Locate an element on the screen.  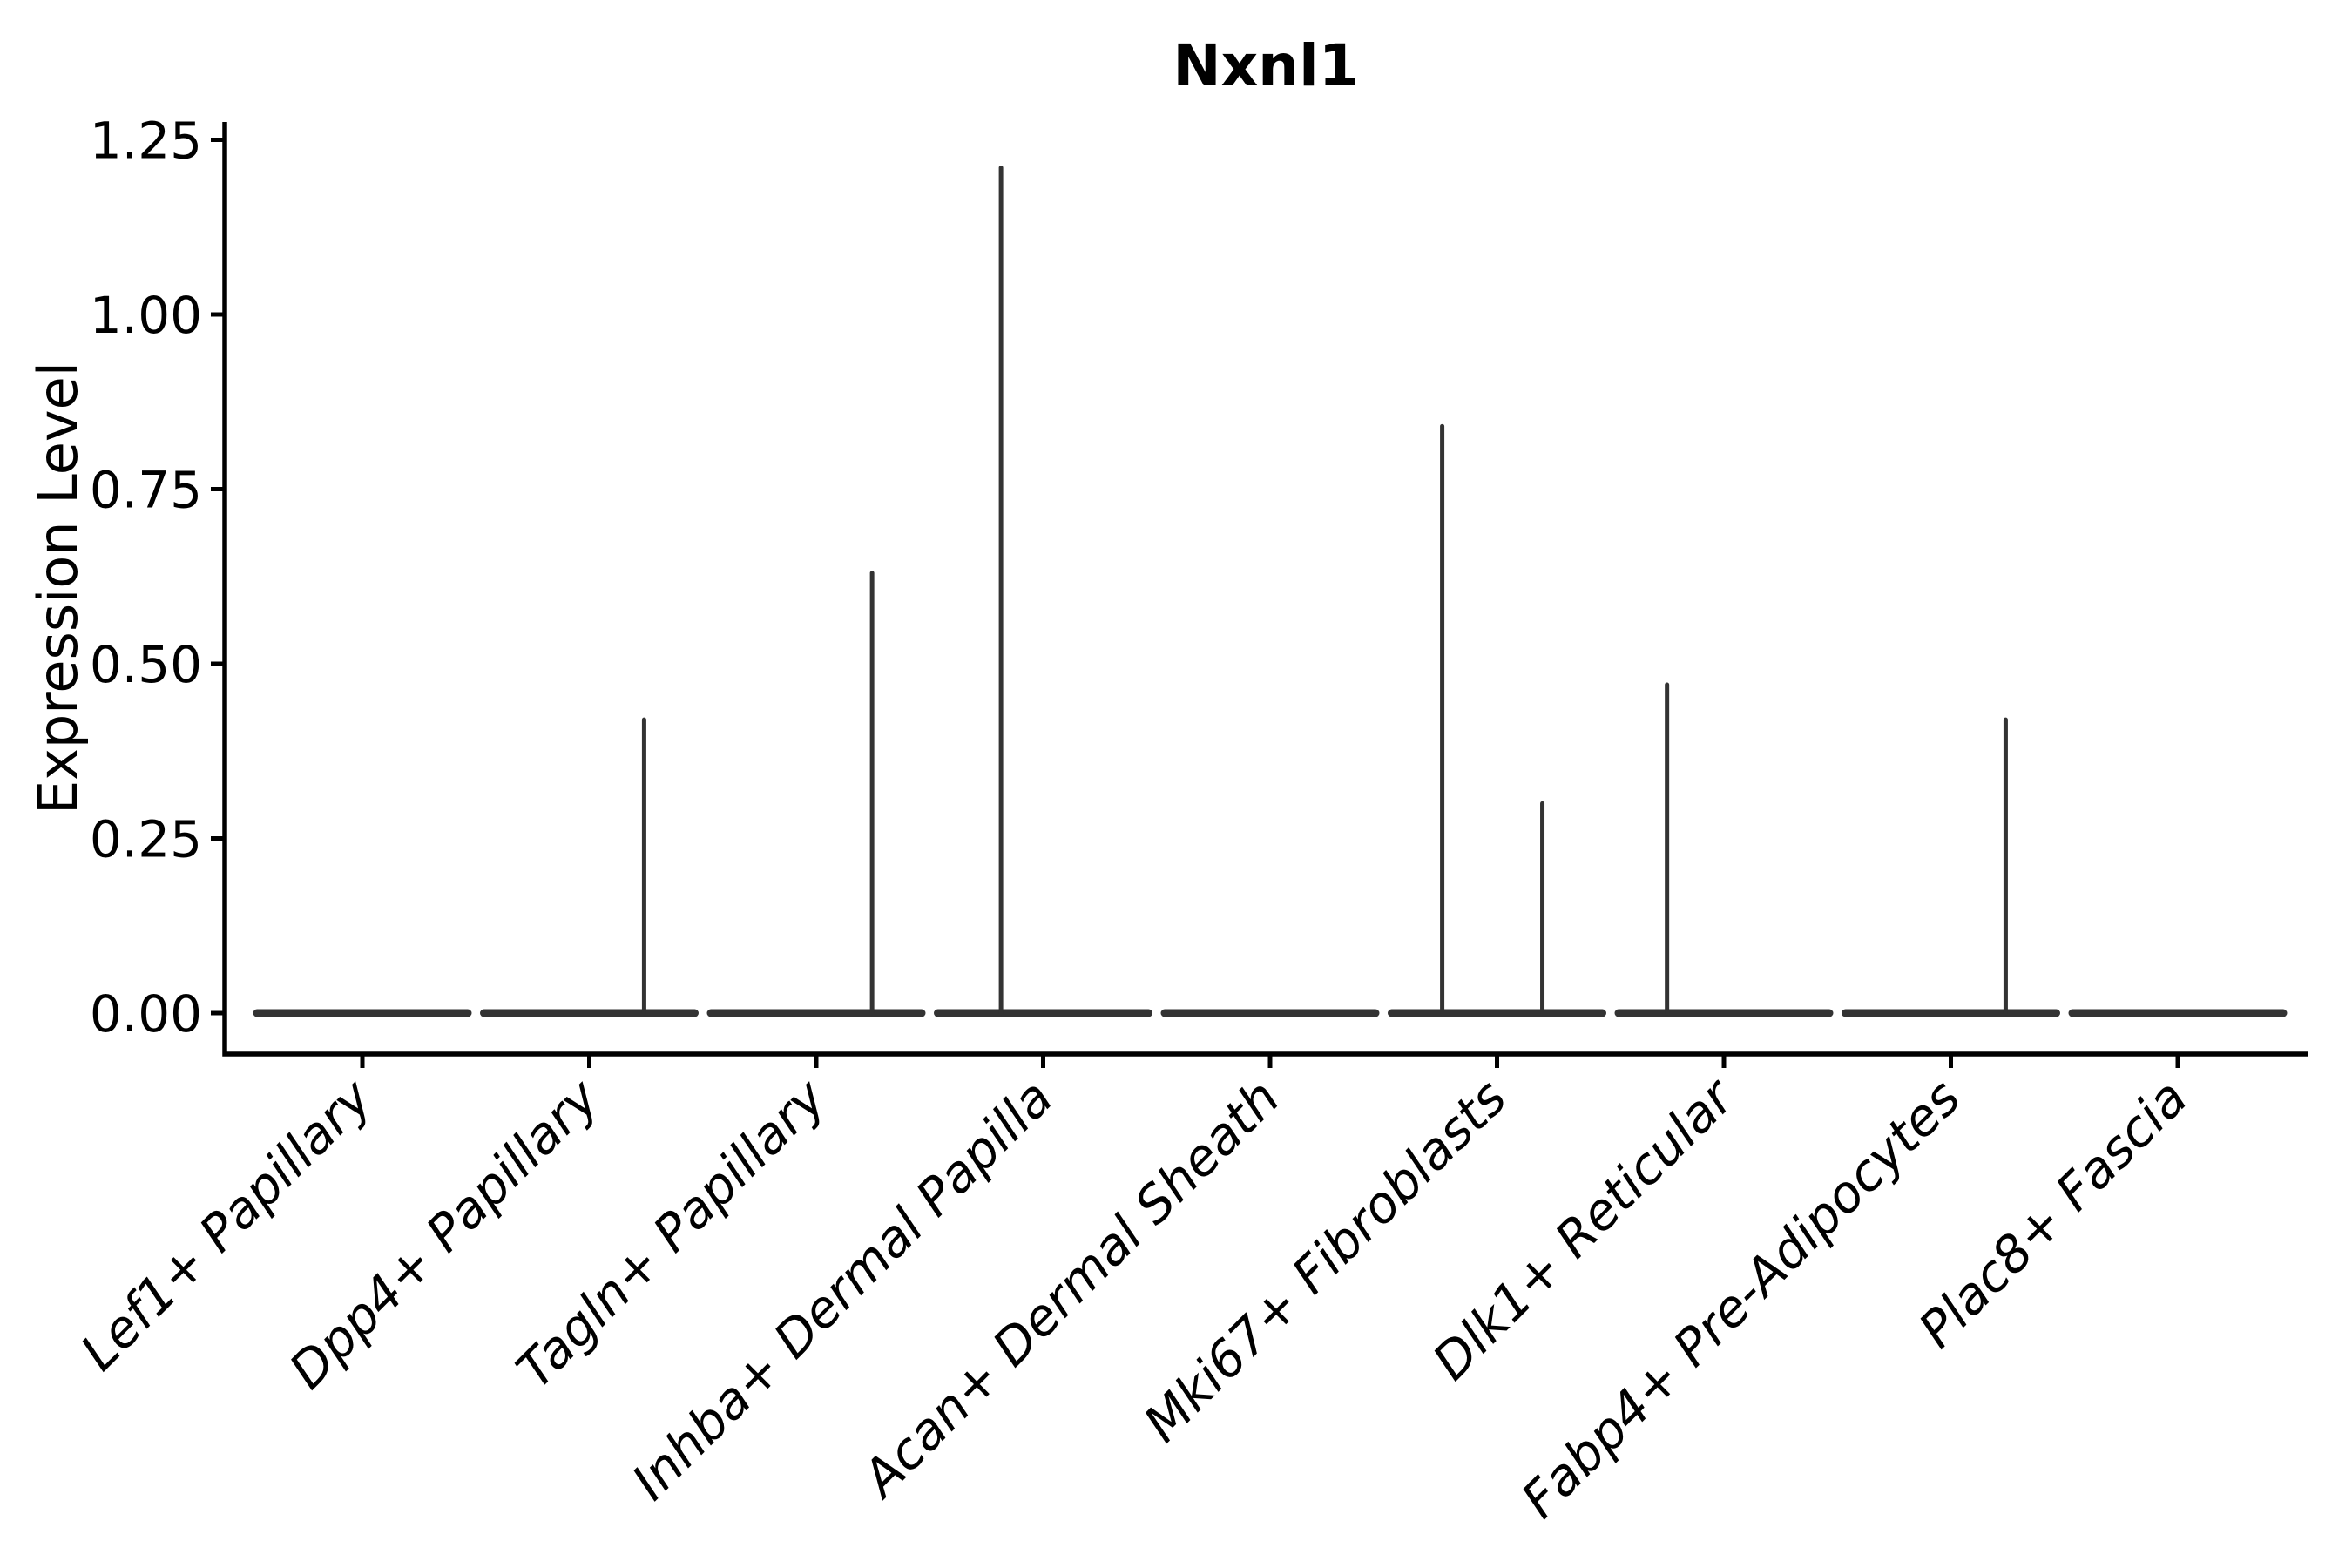
y-tick-label: 0.00 is located at coordinates (146, 1014).